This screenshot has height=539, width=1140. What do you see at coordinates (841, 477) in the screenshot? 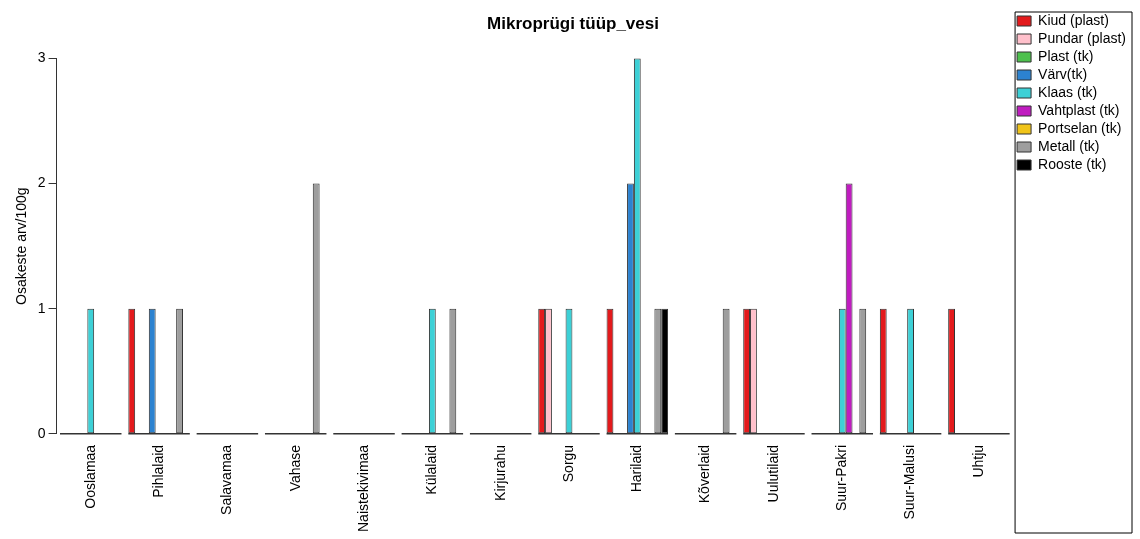
I see `x-tick-label: Suur-Pakri` at bounding box center [841, 477].